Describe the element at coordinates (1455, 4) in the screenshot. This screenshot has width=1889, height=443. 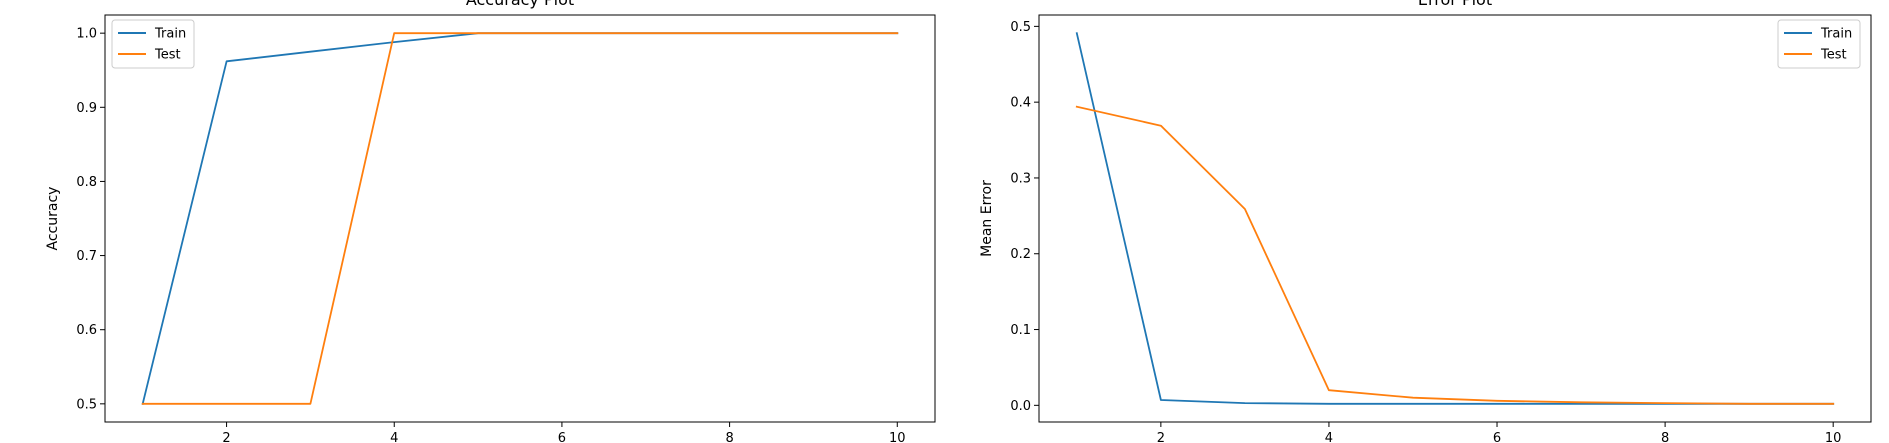
I see `chart-title: Error Plot` at that location.